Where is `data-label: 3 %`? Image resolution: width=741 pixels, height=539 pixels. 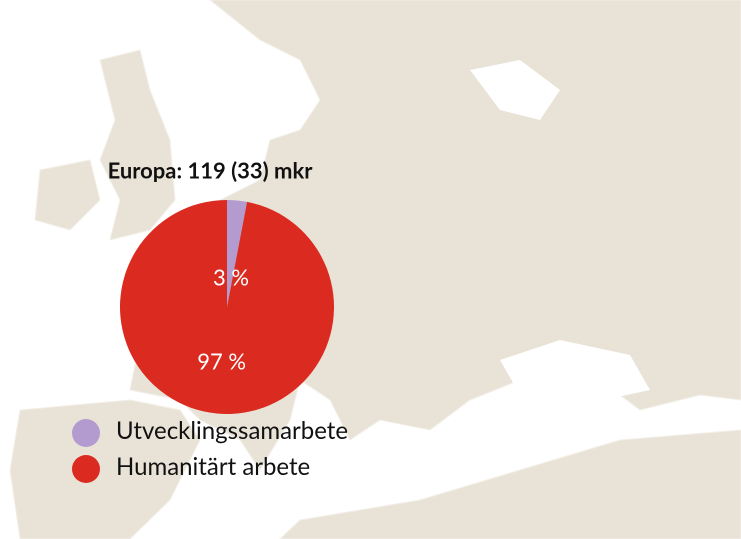
data-label: 3 % is located at coordinates (231, 277).